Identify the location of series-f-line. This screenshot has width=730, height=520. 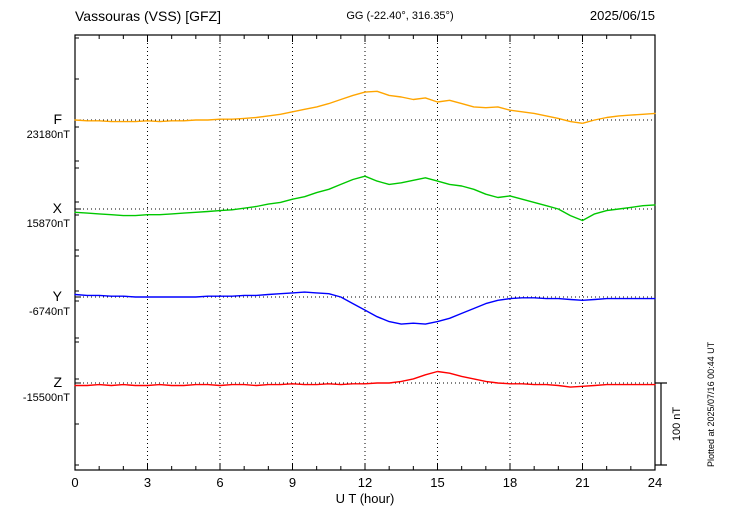
(365, 107).